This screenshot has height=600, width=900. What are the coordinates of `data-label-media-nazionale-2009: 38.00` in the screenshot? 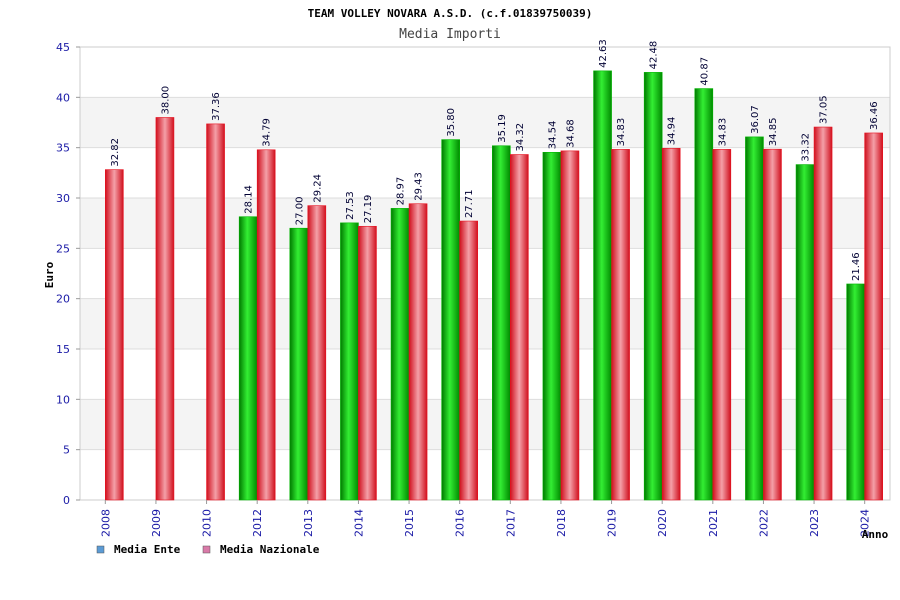 It's located at (165, 100).